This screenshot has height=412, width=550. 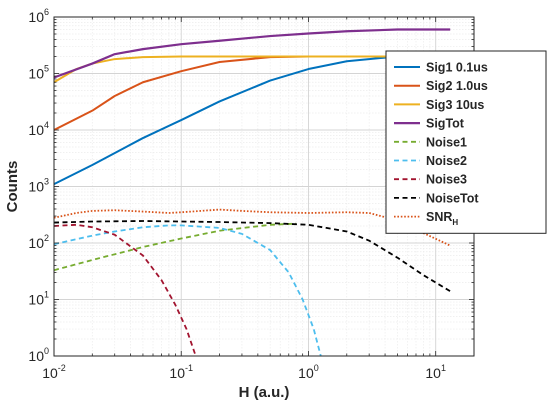 What do you see at coordinates (46, 238) in the screenshot?
I see `y-tick-exponent: 2` at bounding box center [46, 238].